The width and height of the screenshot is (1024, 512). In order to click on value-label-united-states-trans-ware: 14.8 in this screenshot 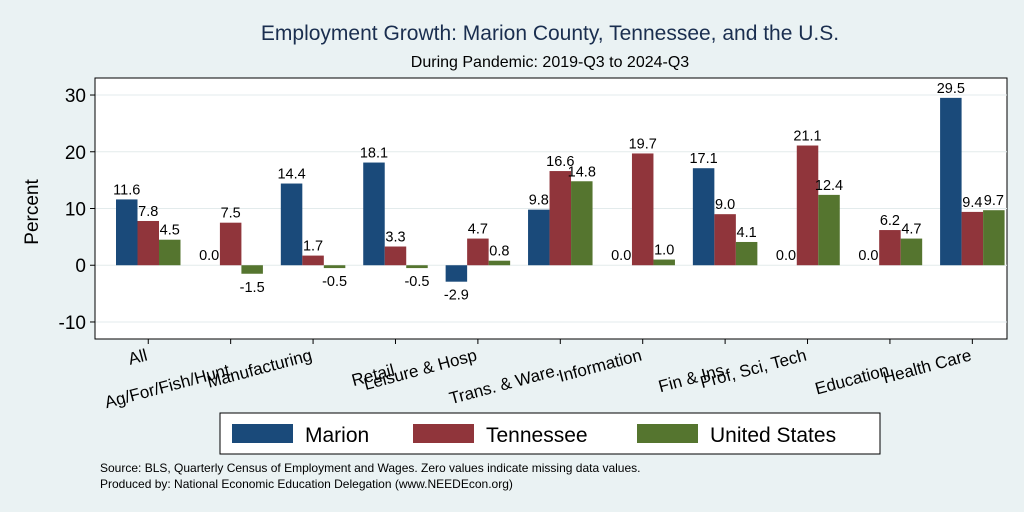, I will do `click(582, 172)`.